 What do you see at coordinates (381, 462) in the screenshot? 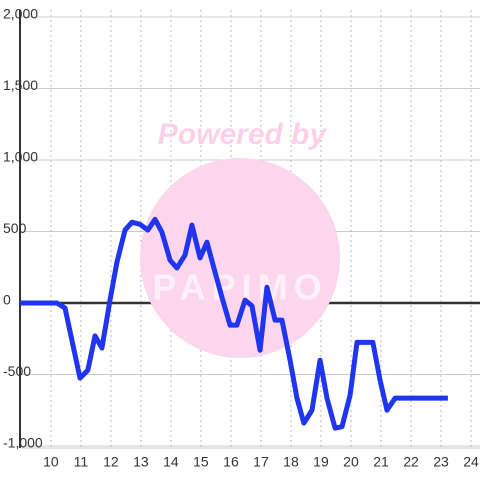
I see `x-tick-label: 21` at bounding box center [381, 462].